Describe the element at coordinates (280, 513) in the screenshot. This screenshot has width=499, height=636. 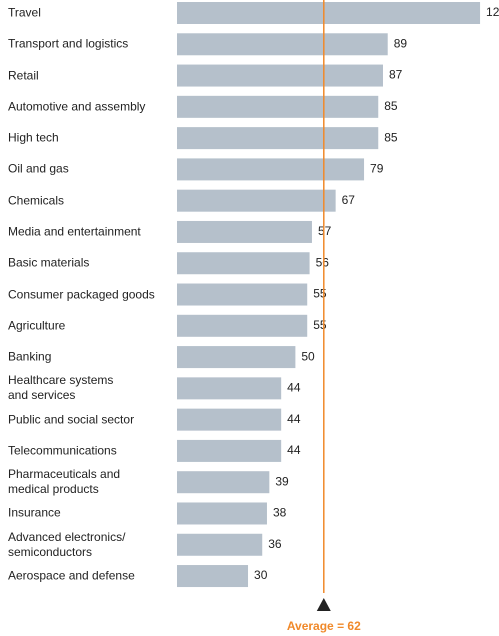
I see `value-label: 38` at that location.